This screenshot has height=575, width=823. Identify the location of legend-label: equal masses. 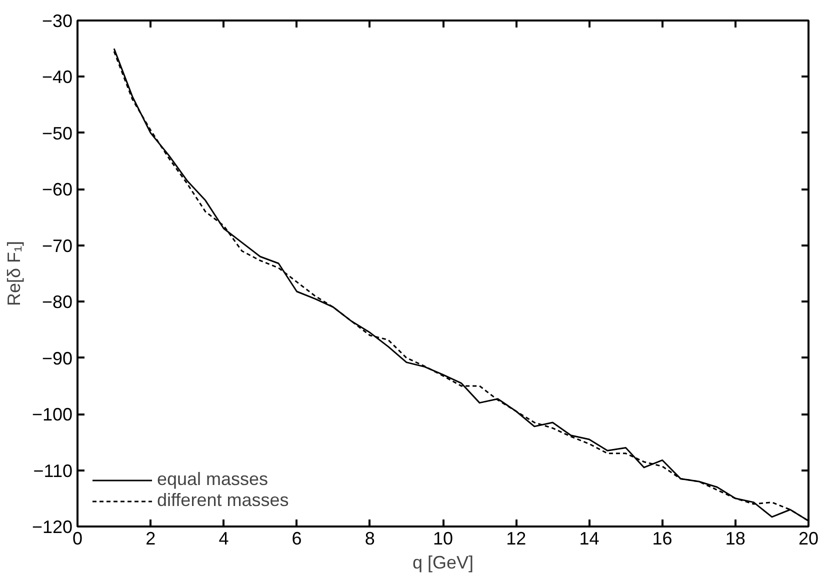
(212, 479).